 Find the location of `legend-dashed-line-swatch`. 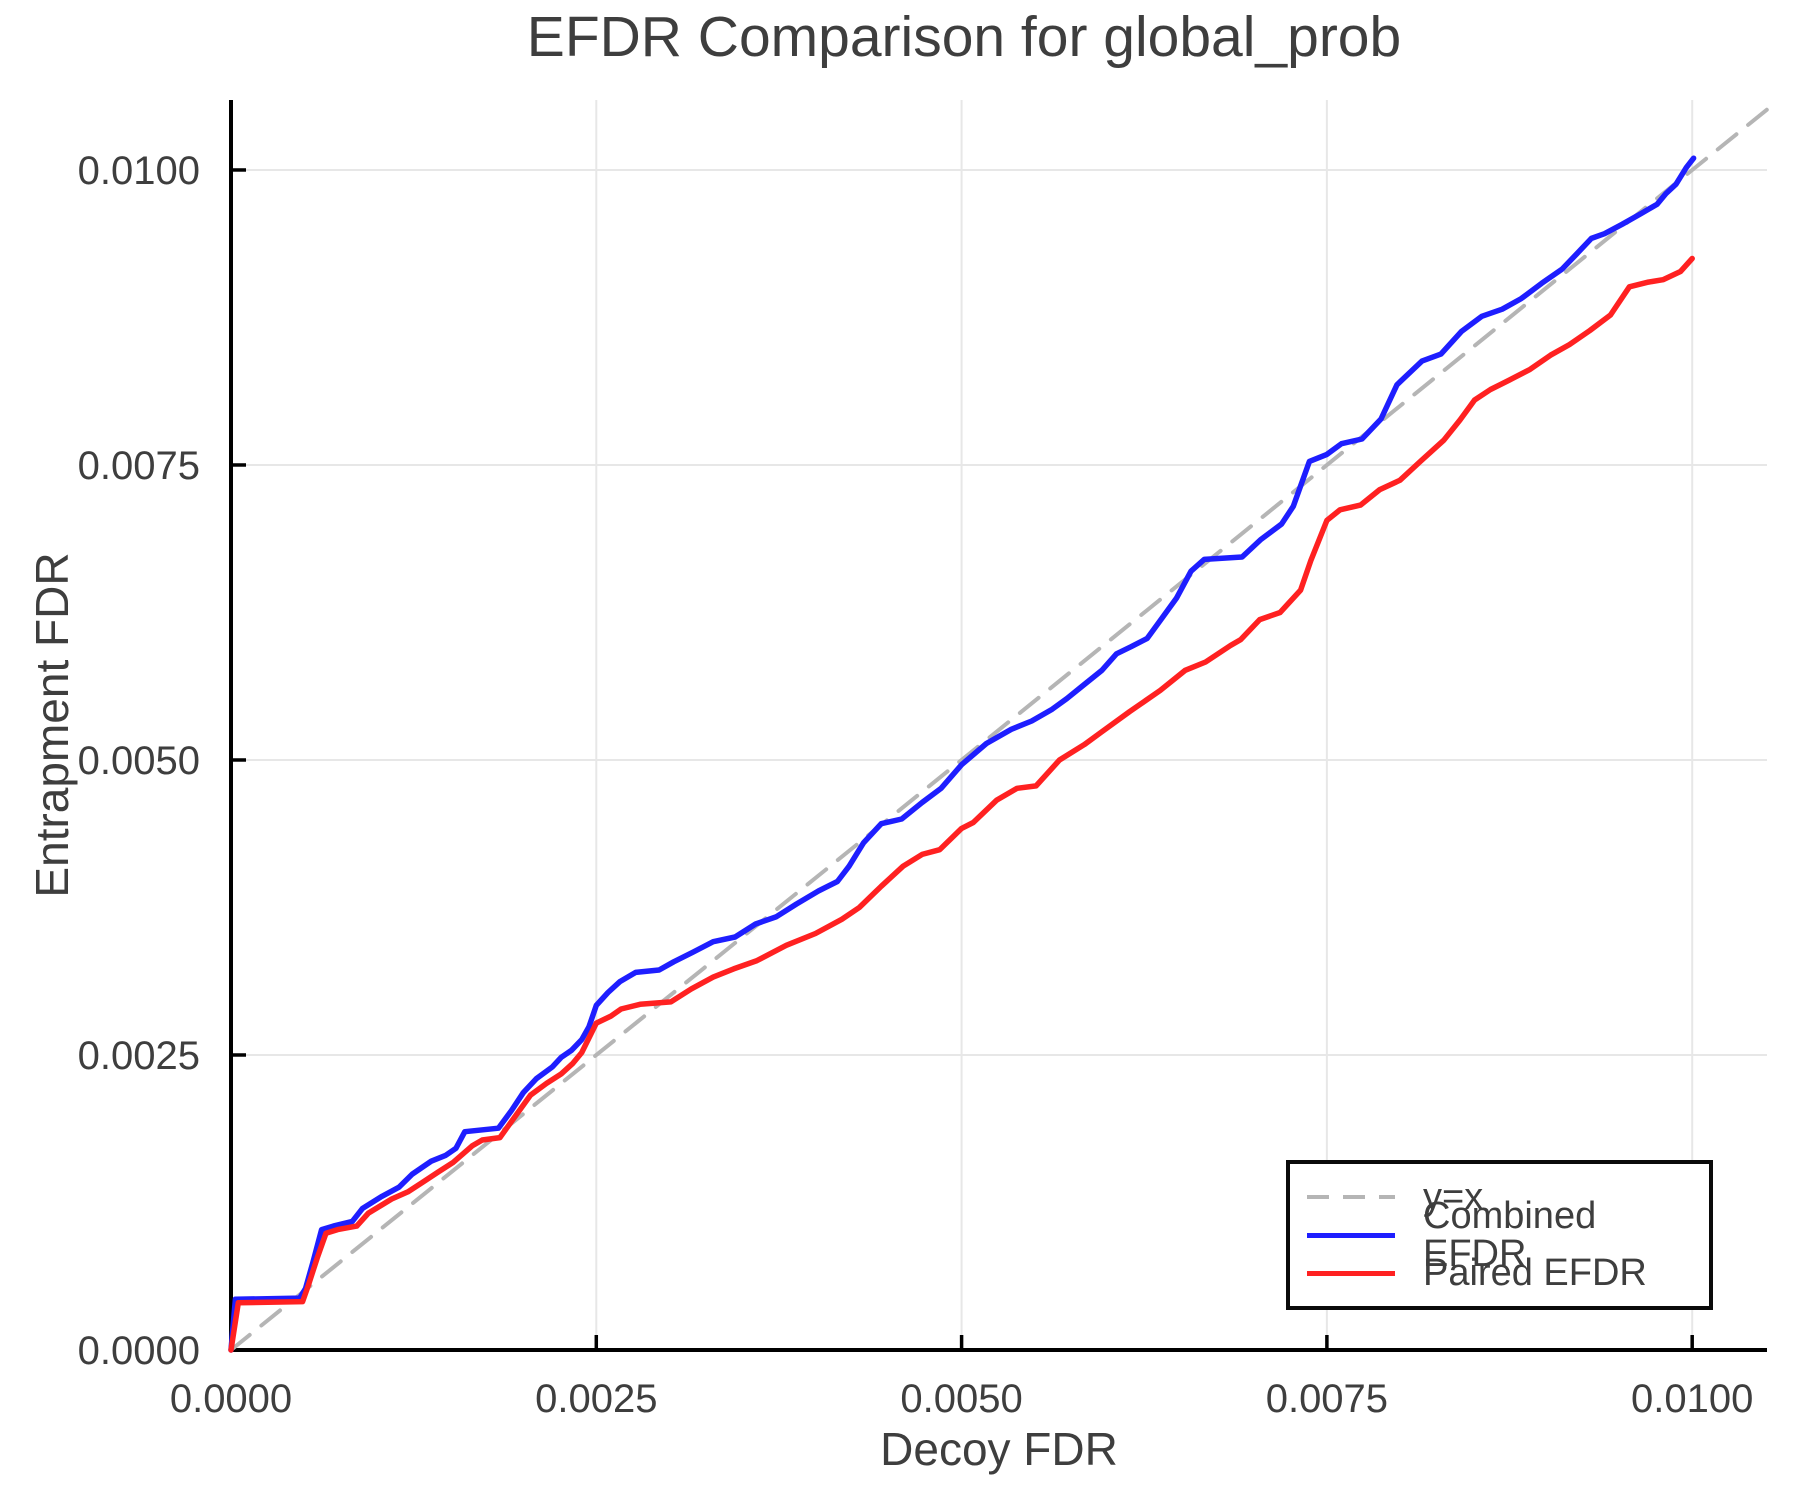

legend-dashed-line-swatch is located at coordinates (1351, 1197).